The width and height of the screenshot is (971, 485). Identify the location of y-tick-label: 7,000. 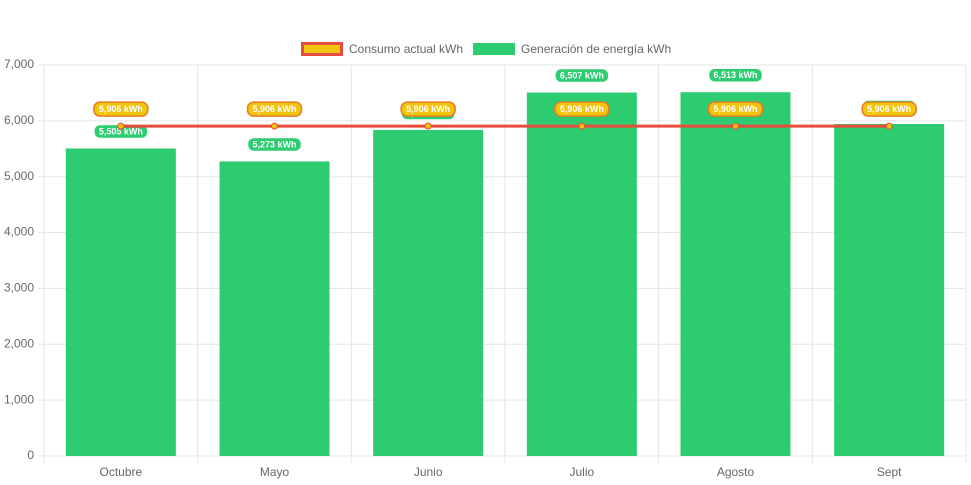
(19, 64).